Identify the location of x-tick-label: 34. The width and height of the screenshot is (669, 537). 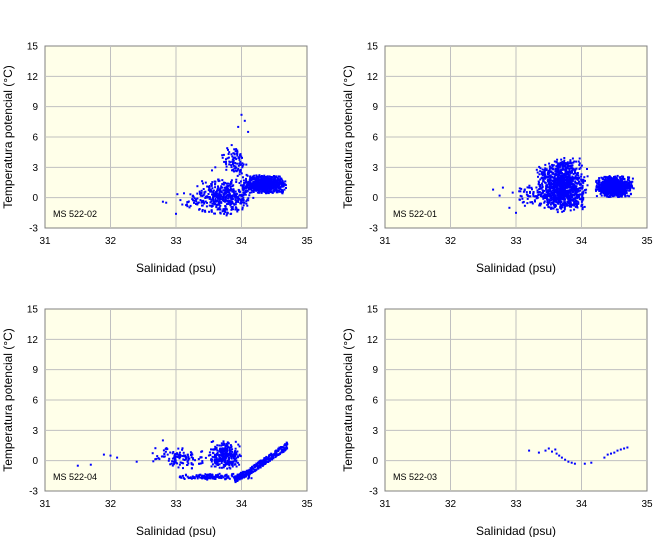
(242, 504).